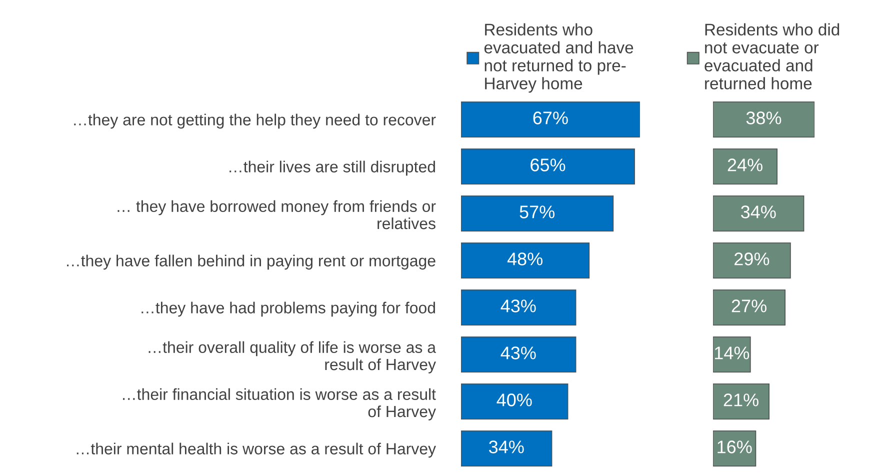  I want to click on data-label: 40%, so click(514, 400).